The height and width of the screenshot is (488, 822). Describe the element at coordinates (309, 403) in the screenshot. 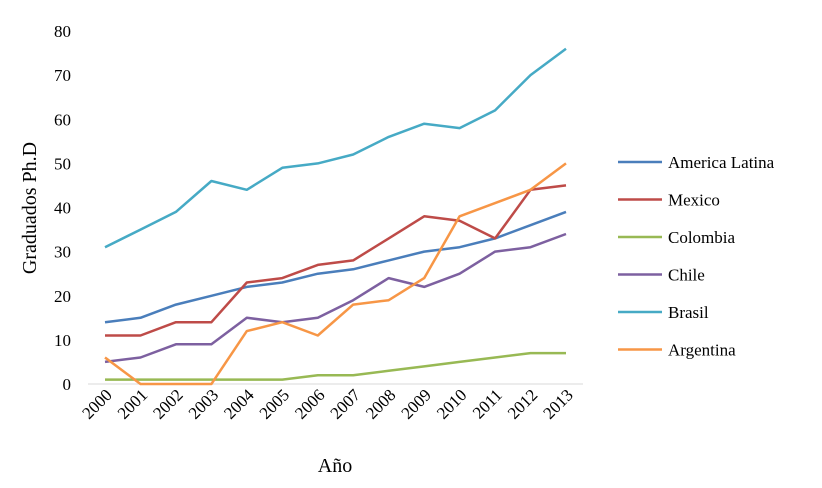

I see `x-tick-label: 2006` at that location.